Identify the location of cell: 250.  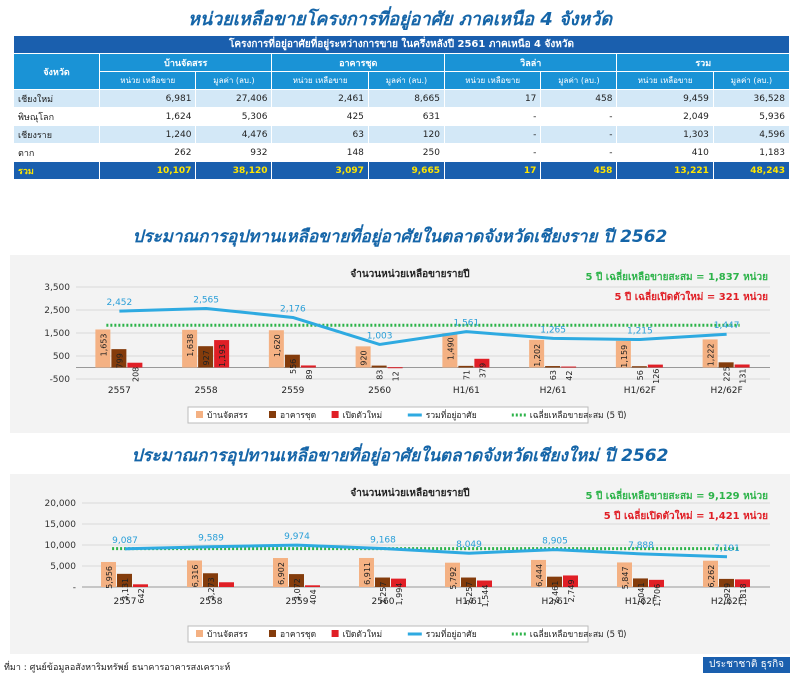
(406, 152).